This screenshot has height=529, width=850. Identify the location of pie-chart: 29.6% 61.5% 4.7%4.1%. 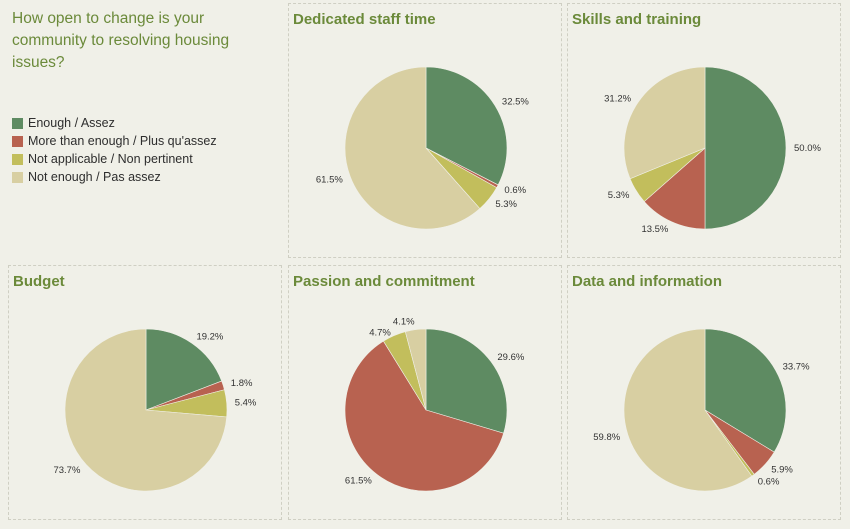
(434, 404).